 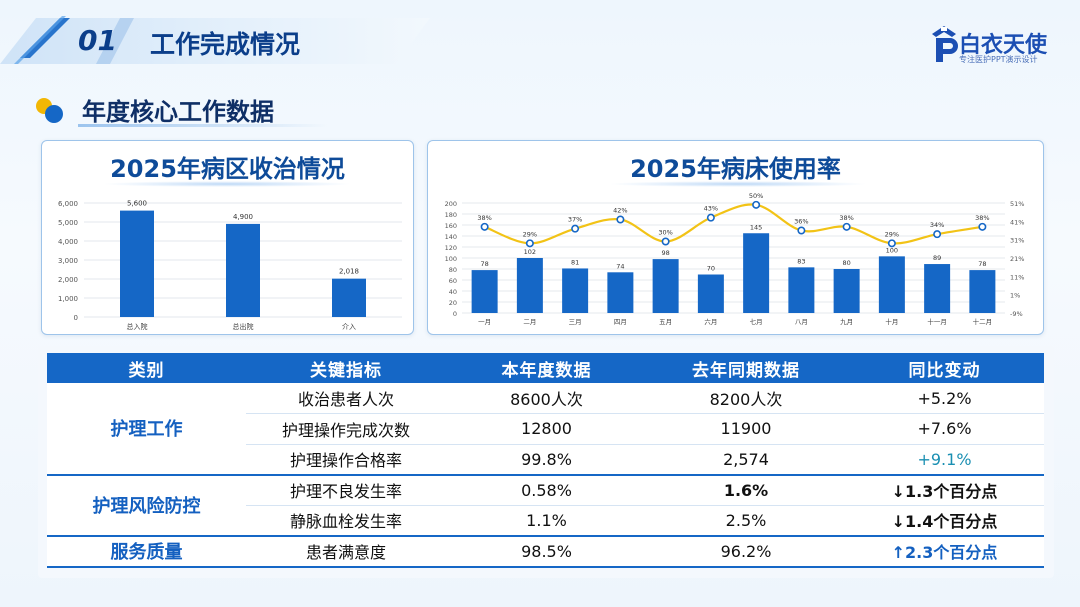 I want to click on y-tick-label: 4,000, so click(x=68, y=242).